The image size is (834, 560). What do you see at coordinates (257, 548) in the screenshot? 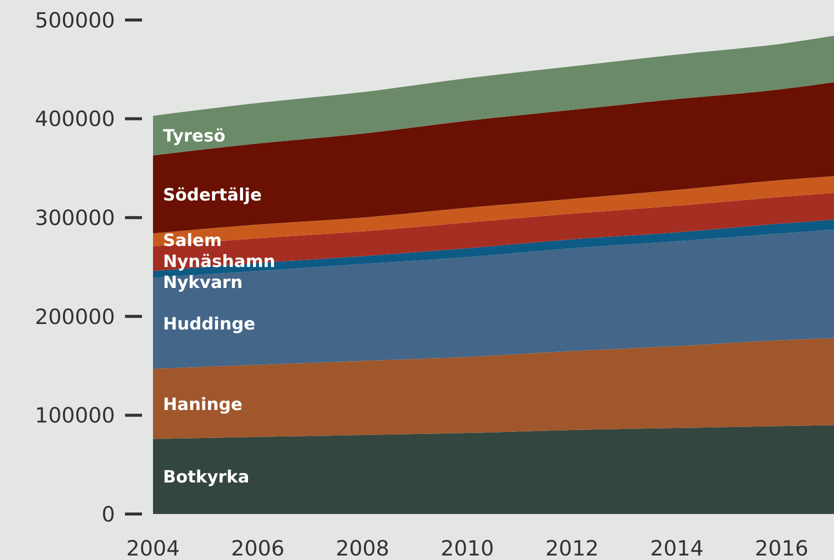
I see `x-tick-label: 2006` at bounding box center [257, 548].